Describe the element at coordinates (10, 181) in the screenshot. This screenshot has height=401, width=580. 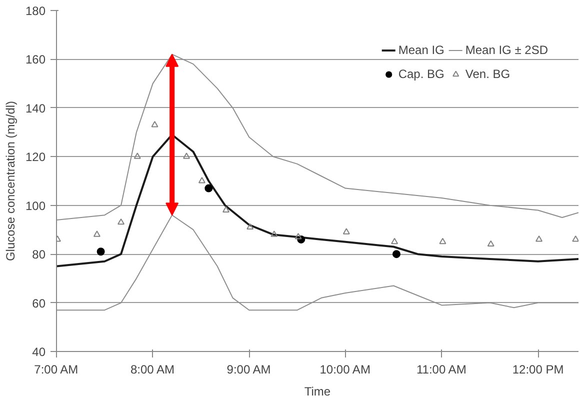
I see `y-axis-title: Glucose concentration (mg/dl)` at that location.